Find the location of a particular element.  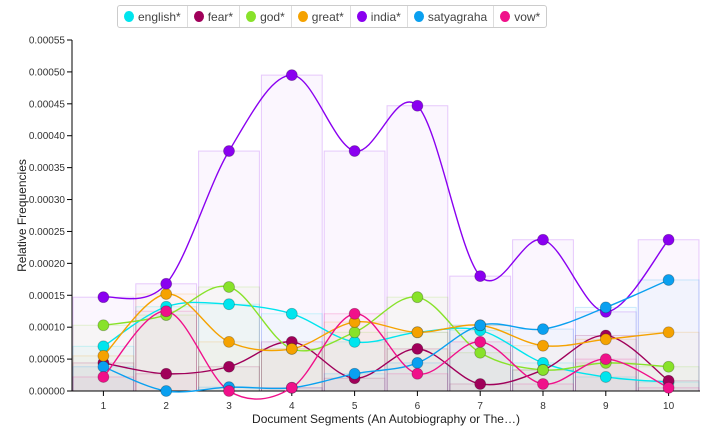

legend-label: satyagraha is located at coordinates (457, 16).